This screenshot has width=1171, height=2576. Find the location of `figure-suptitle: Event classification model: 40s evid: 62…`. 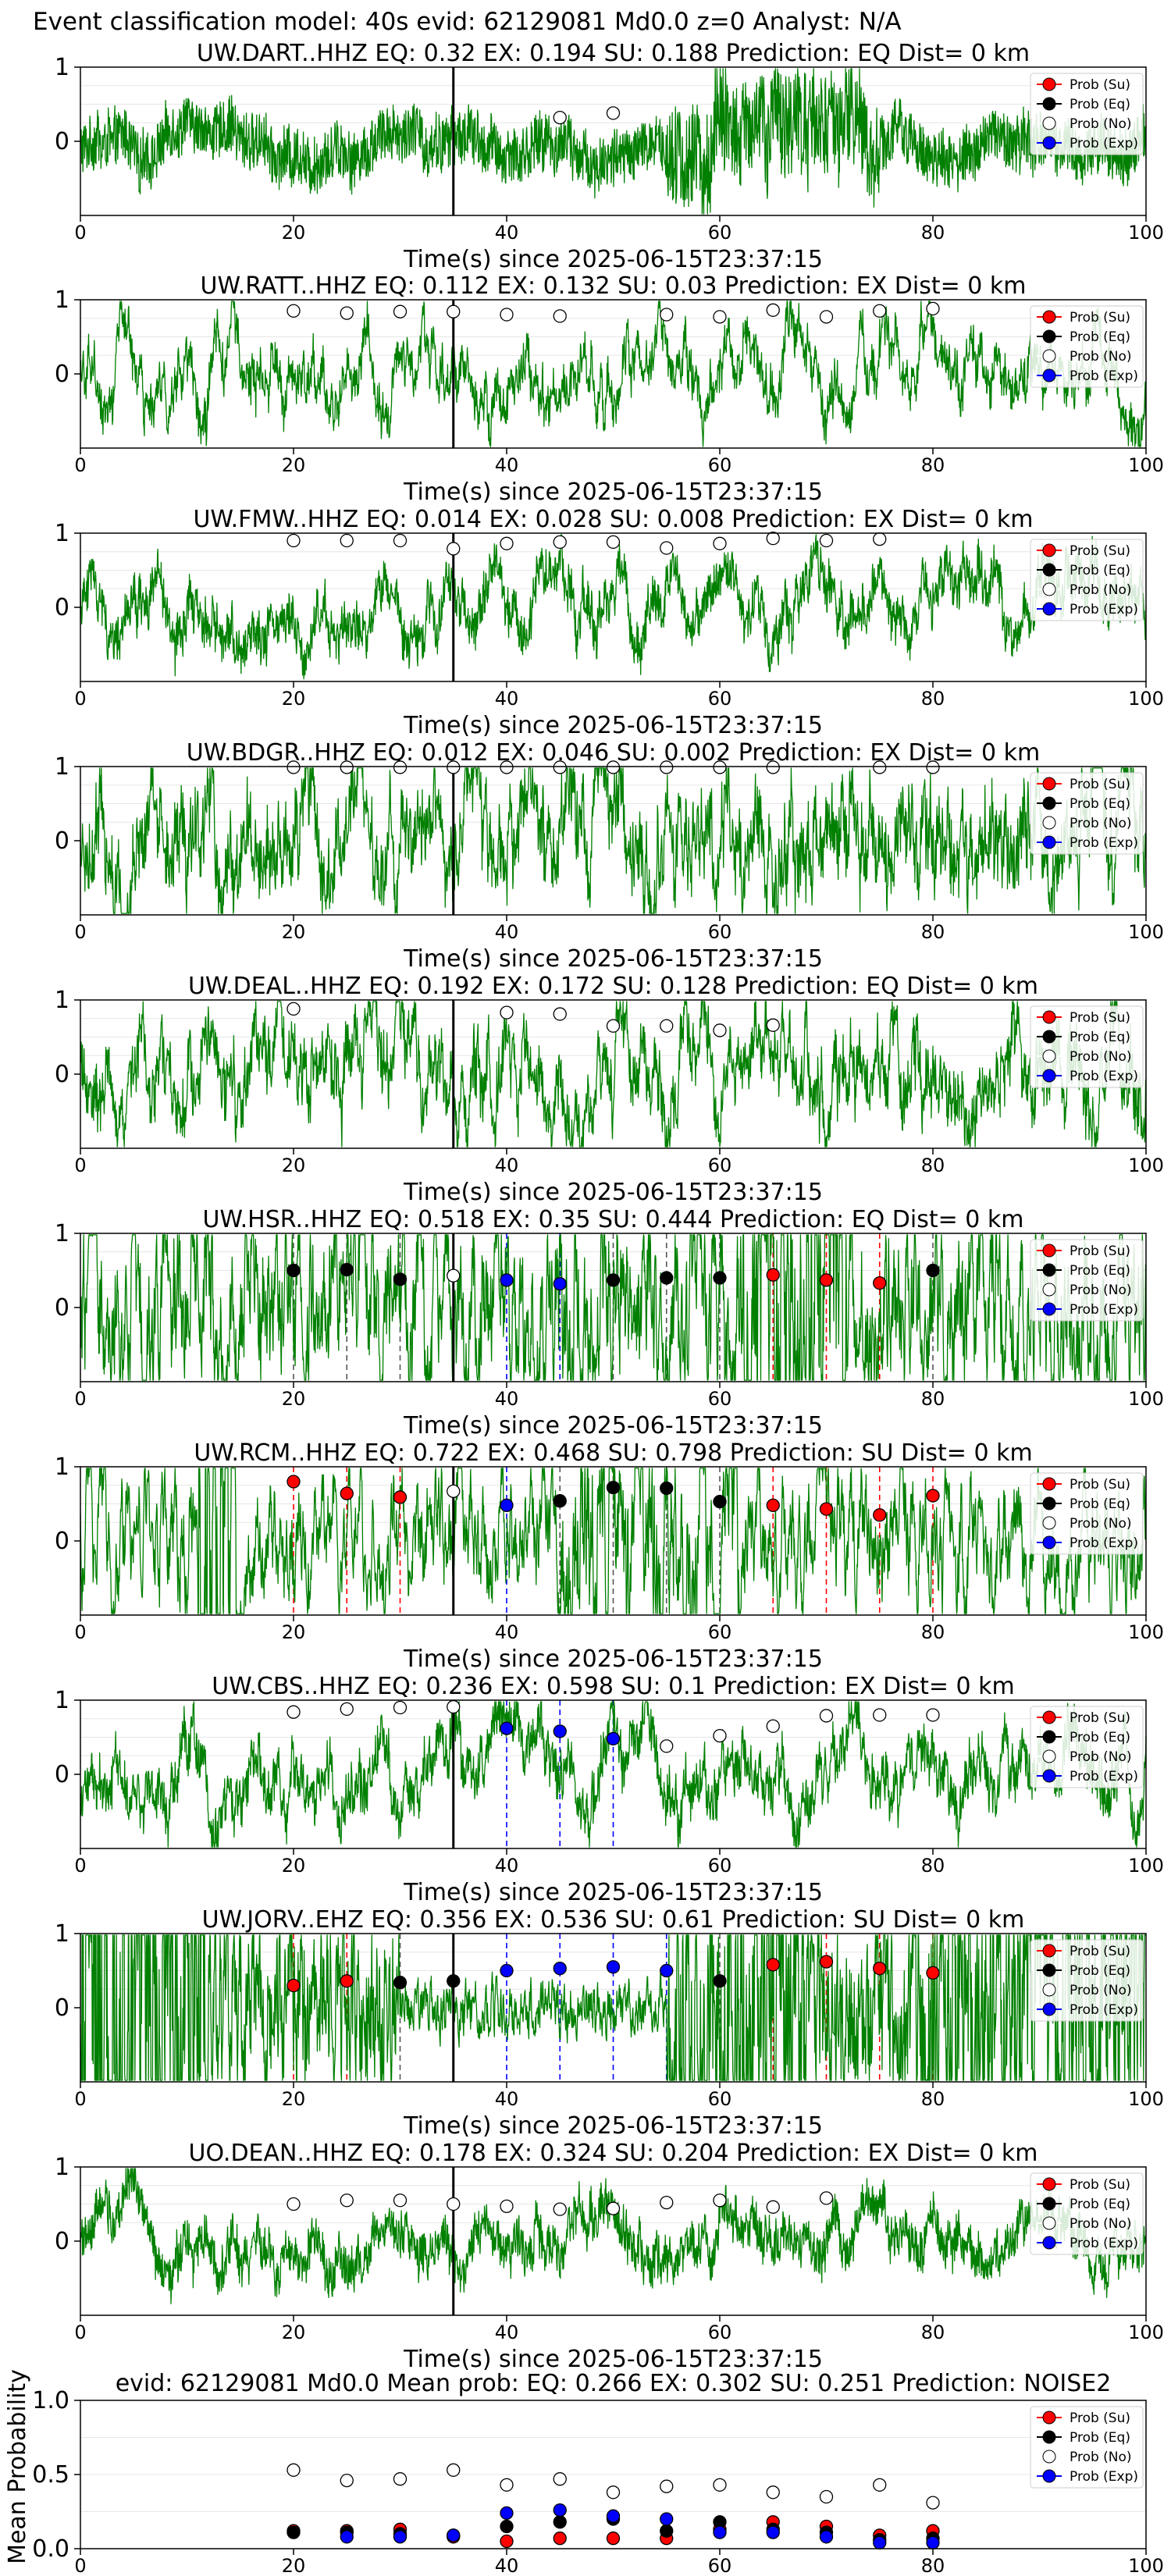

figure-suptitle: Event classification model: 40s evid: 62… is located at coordinates (467, 22).